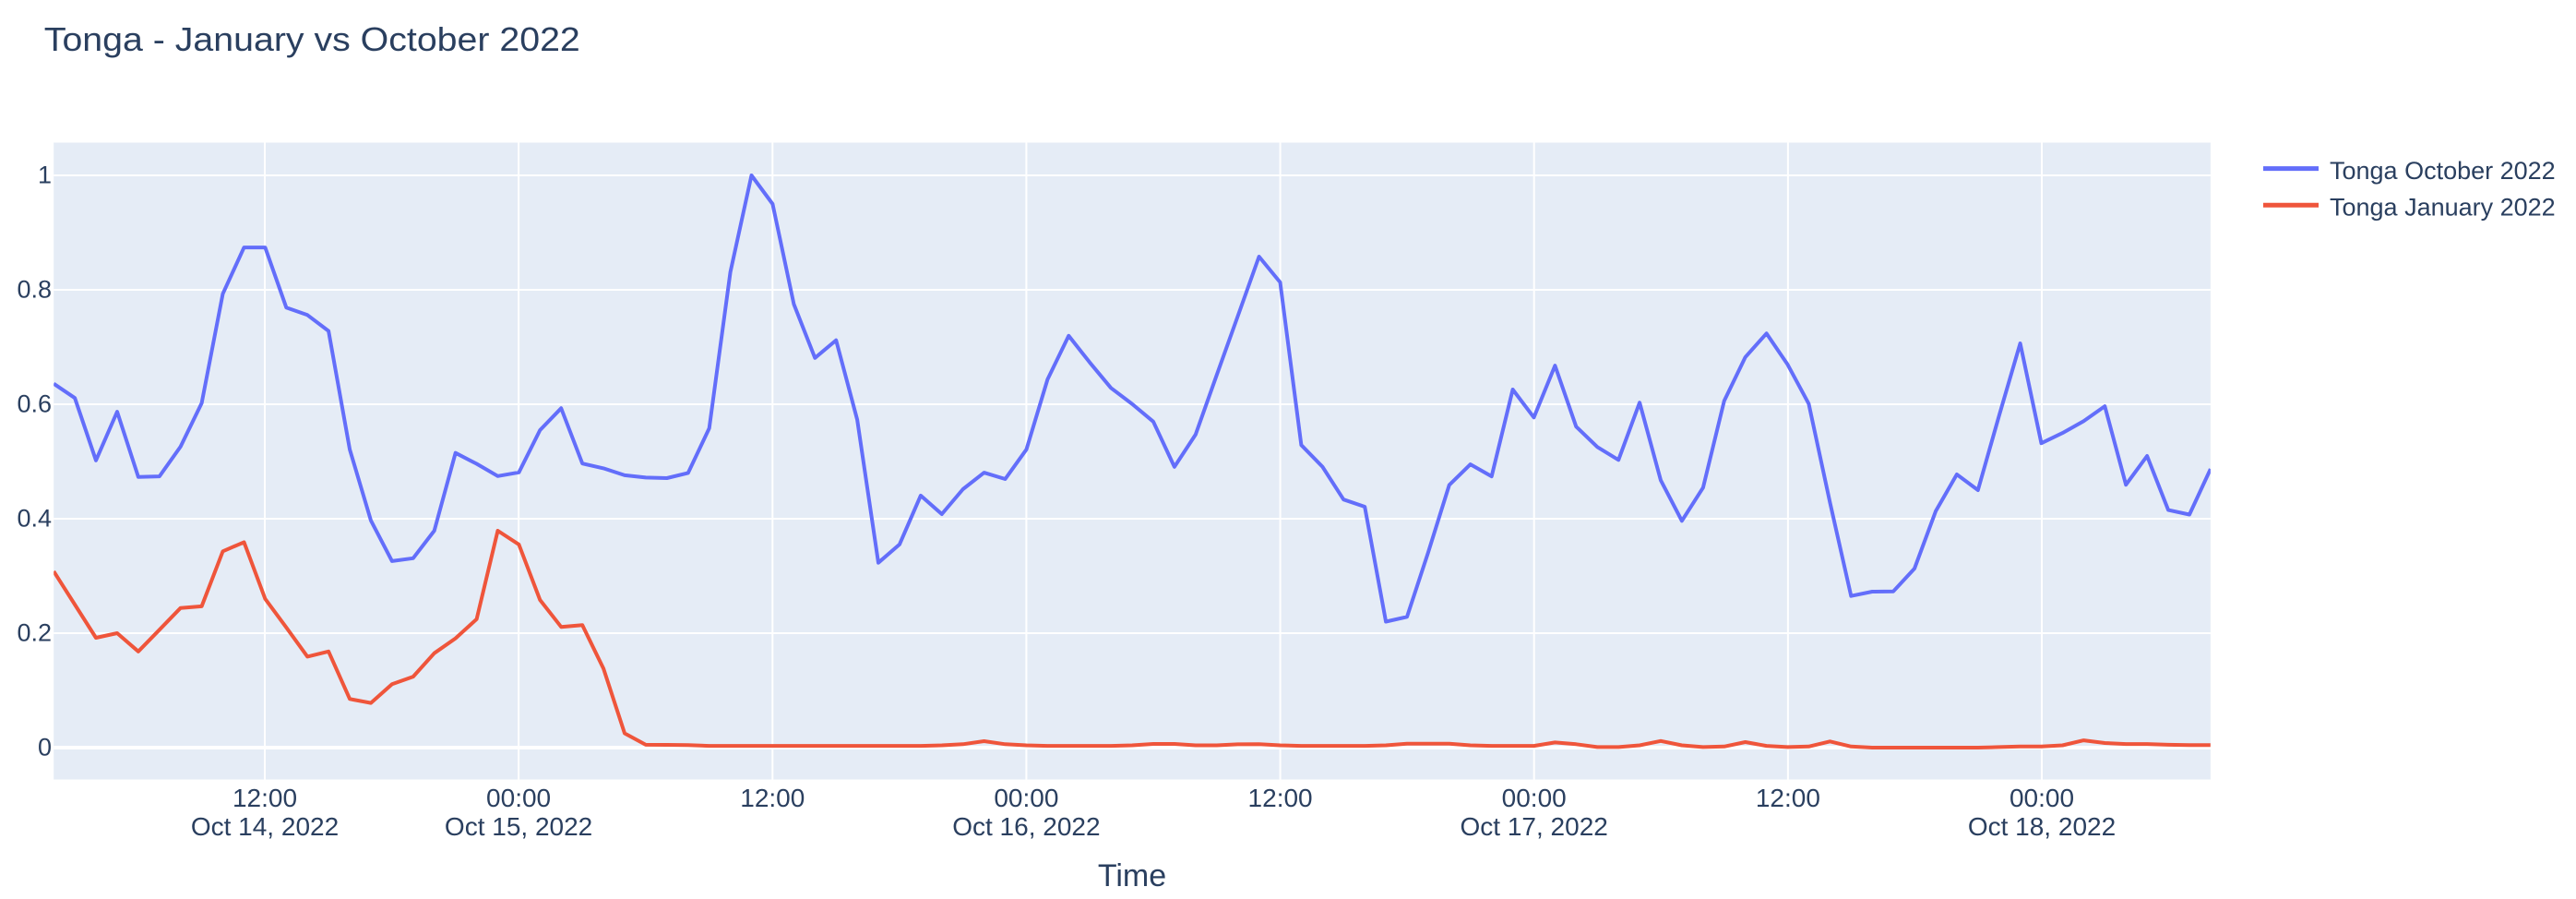 The width and height of the screenshot is (2576, 899). What do you see at coordinates (45, 747) in the screenshot?
I see `svg-text: 0` at bounding box center [45, 747].